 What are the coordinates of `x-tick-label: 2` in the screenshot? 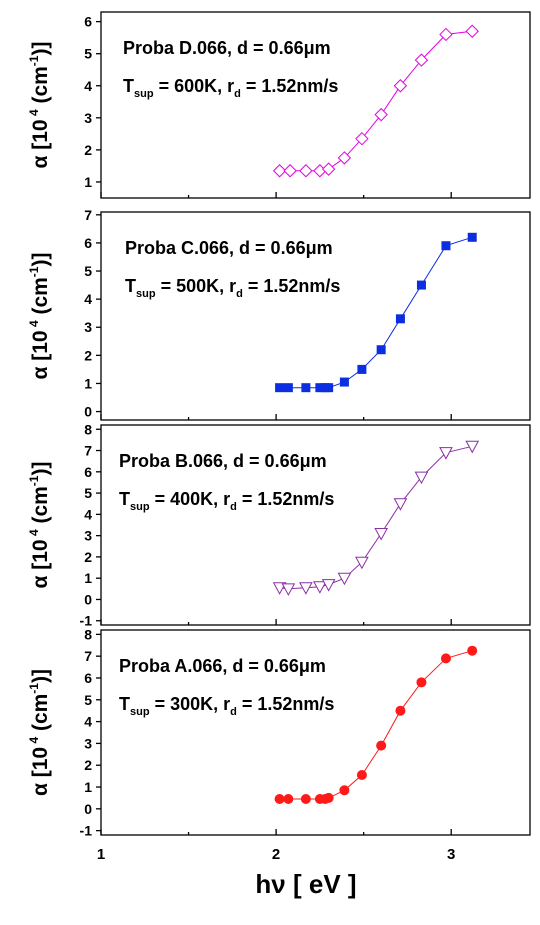 It's located at (276, 854).